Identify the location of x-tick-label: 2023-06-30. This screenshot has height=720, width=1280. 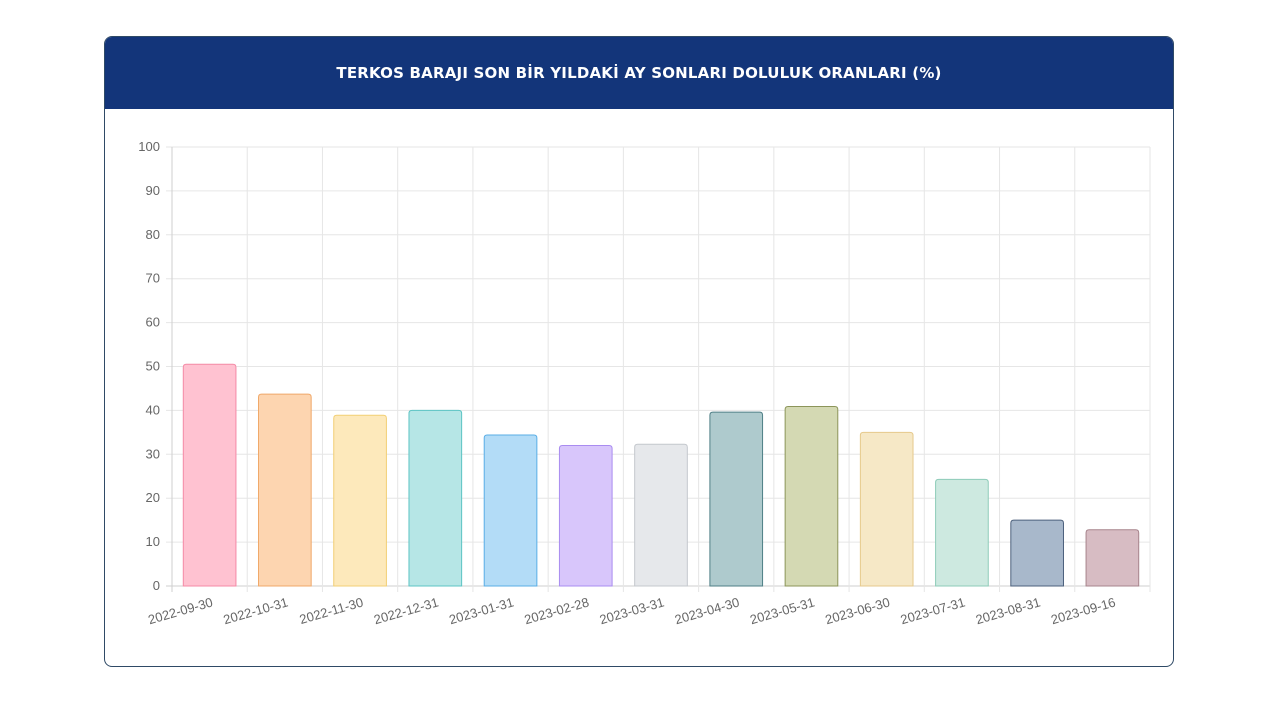
(857, 610).